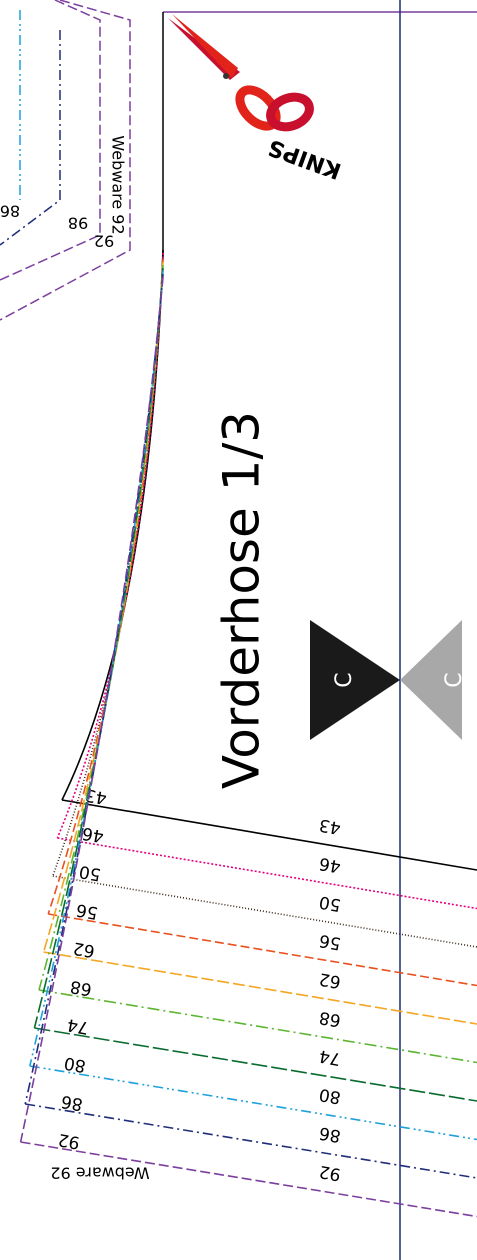  Describe the element at coordinates (305, 158) in the screenshot. I see `brand-label: KNIPS` at that location.